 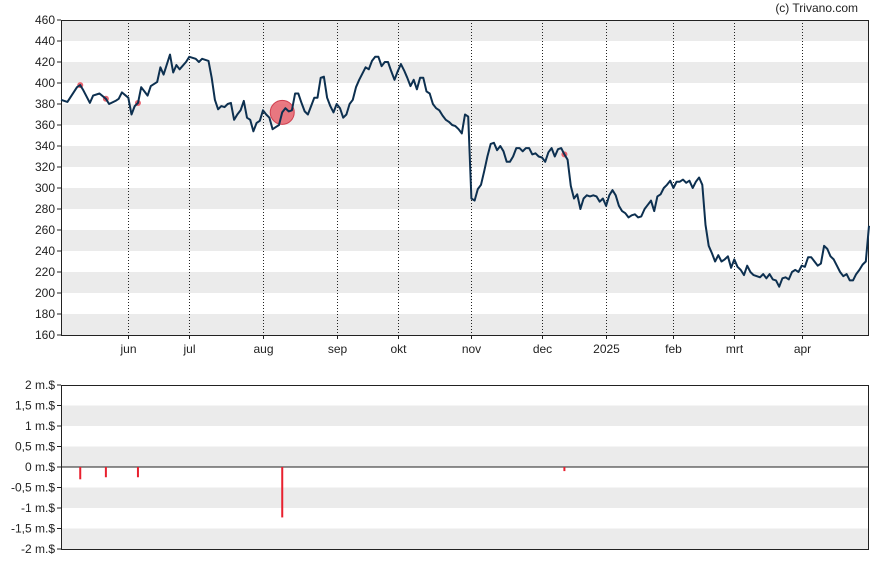 I want to click on x-tick-label: nov, so click(x=471, y=349).